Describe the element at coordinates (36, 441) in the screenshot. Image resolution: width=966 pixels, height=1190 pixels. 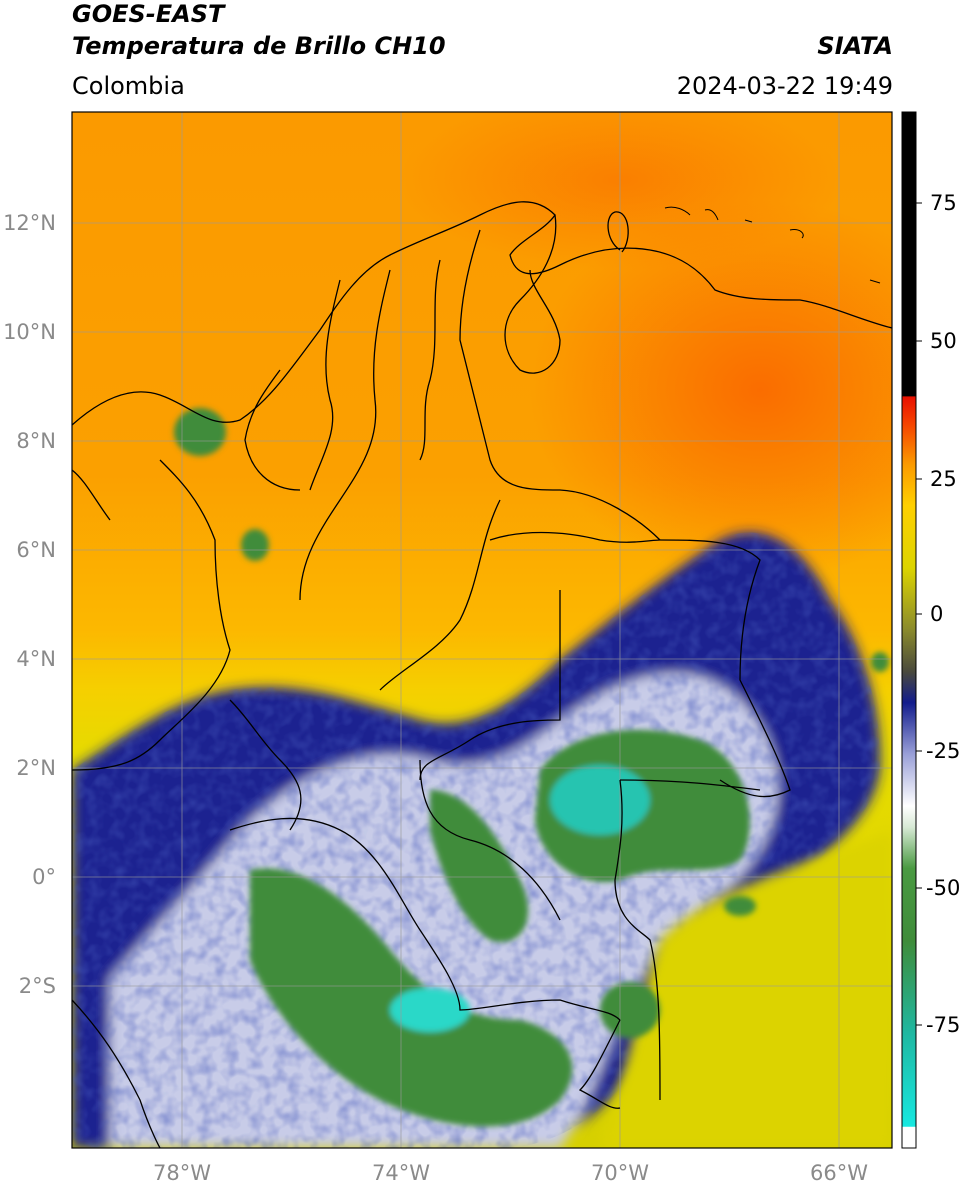
I see `lat-tick: 8°N` at that location.